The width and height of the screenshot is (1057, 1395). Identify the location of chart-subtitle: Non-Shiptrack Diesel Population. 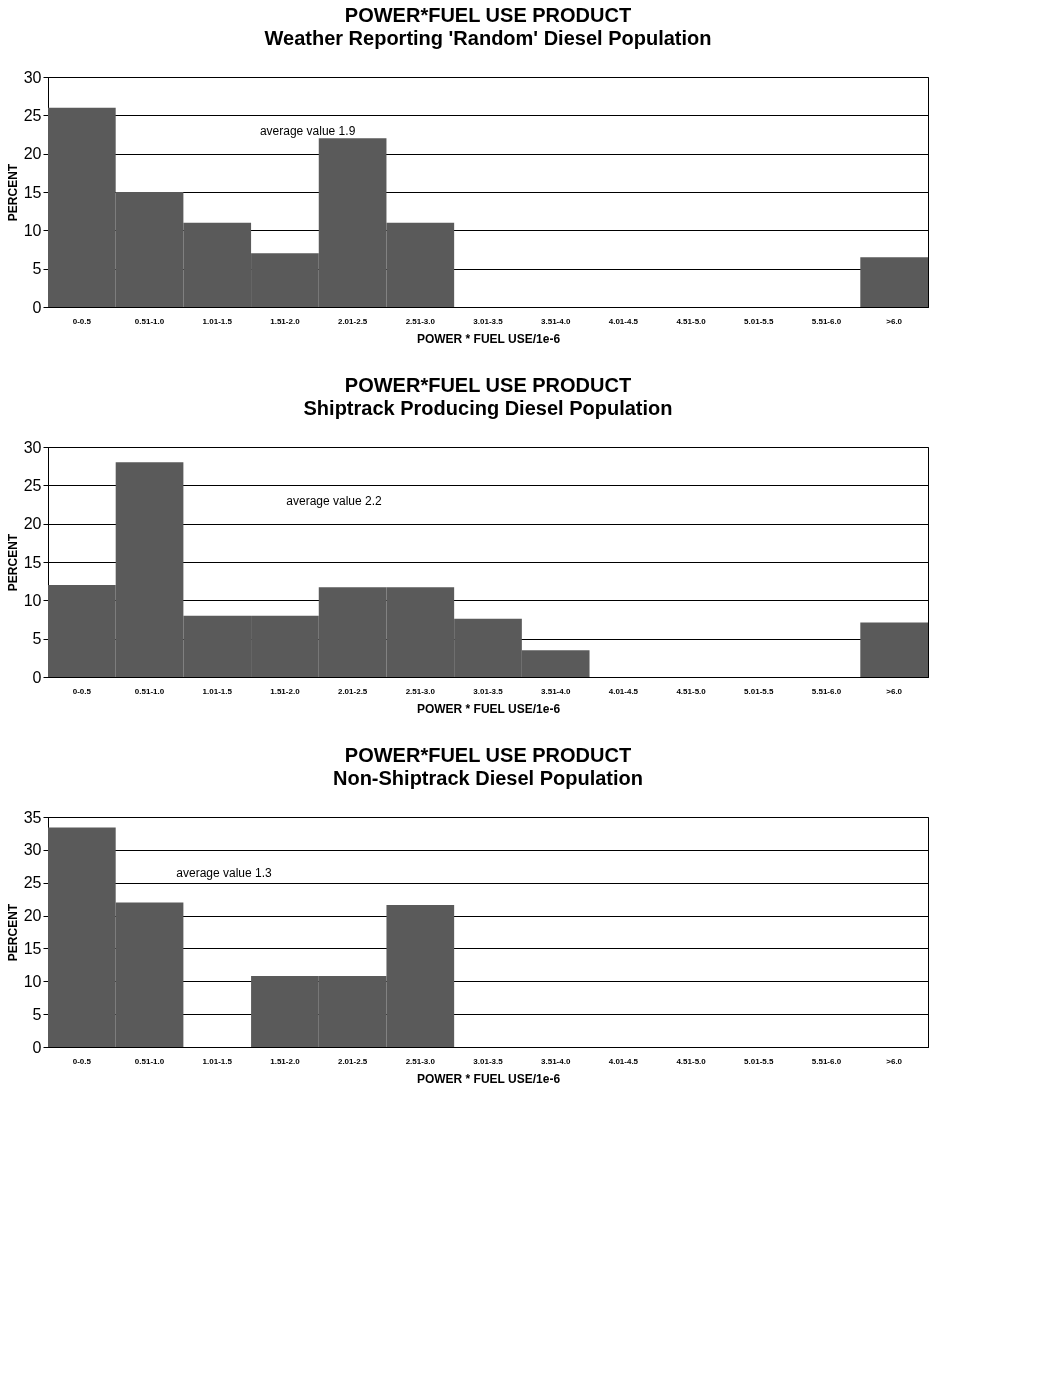
(488, 778).